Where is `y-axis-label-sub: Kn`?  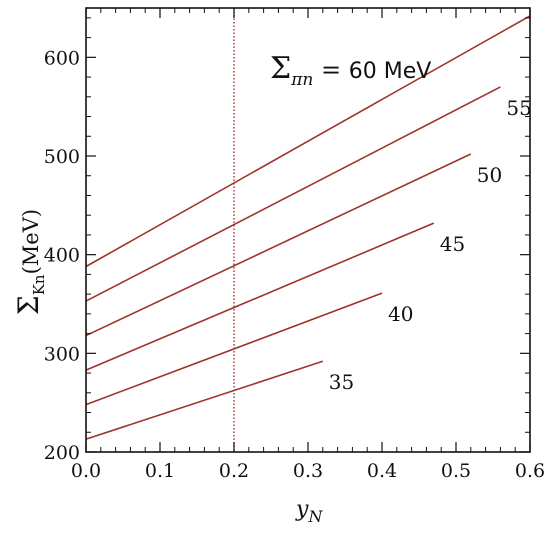
y-axis-label-sub: Kn is located at coordinates (39, 284).